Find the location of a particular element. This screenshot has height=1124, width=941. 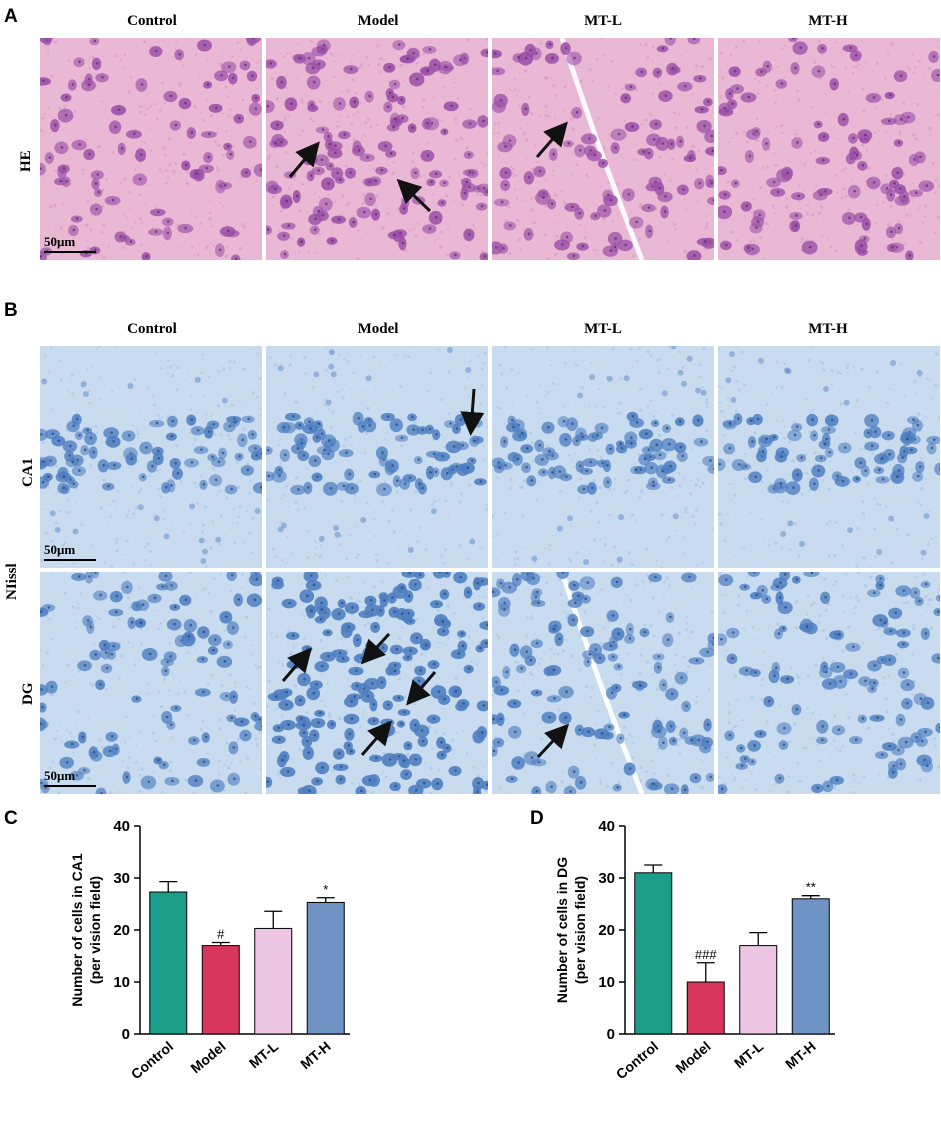

significance-label: # is located at coordinates (221, 933).